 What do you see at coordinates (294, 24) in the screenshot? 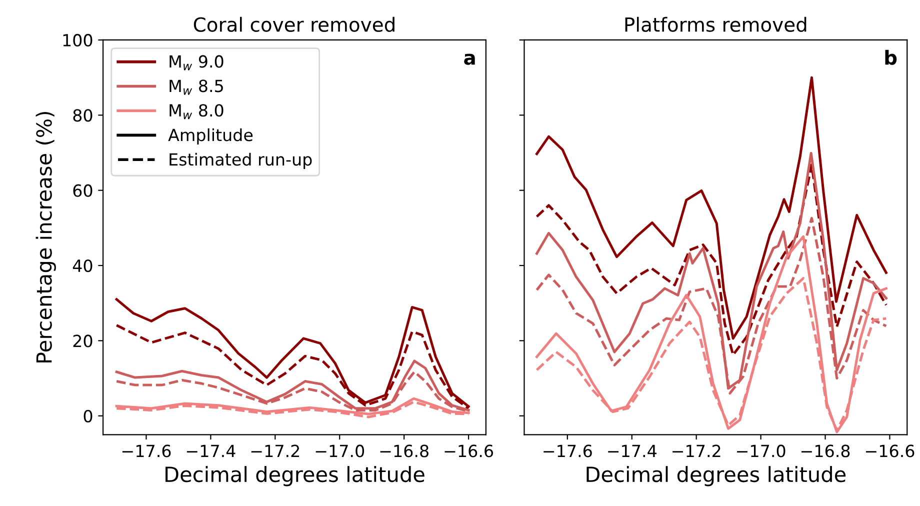
I see `chart-title: Coral cover removed` at bounding box center [294, 24].